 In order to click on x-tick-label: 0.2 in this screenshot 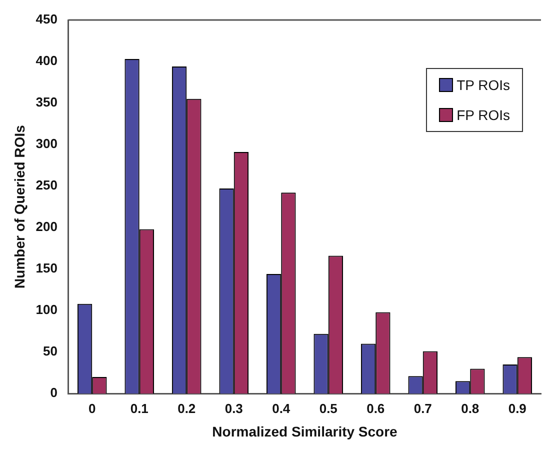, I will do `click(187, 408)`.